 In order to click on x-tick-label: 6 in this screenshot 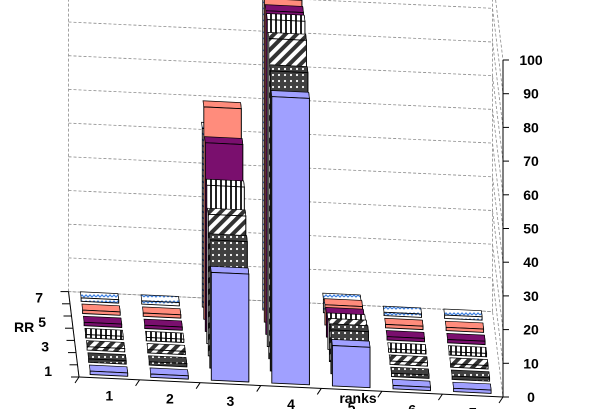, I will do `click(412, 405)`.